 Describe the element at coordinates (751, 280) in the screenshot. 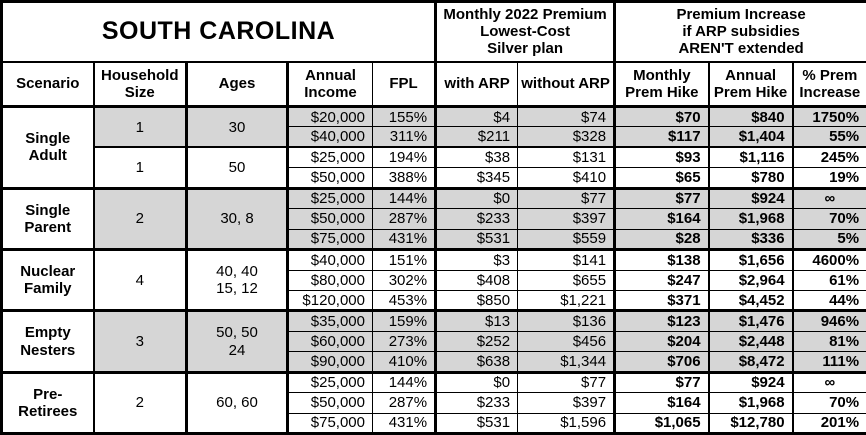

I see `annual-prem-hike-cell: $2,964` at that location.